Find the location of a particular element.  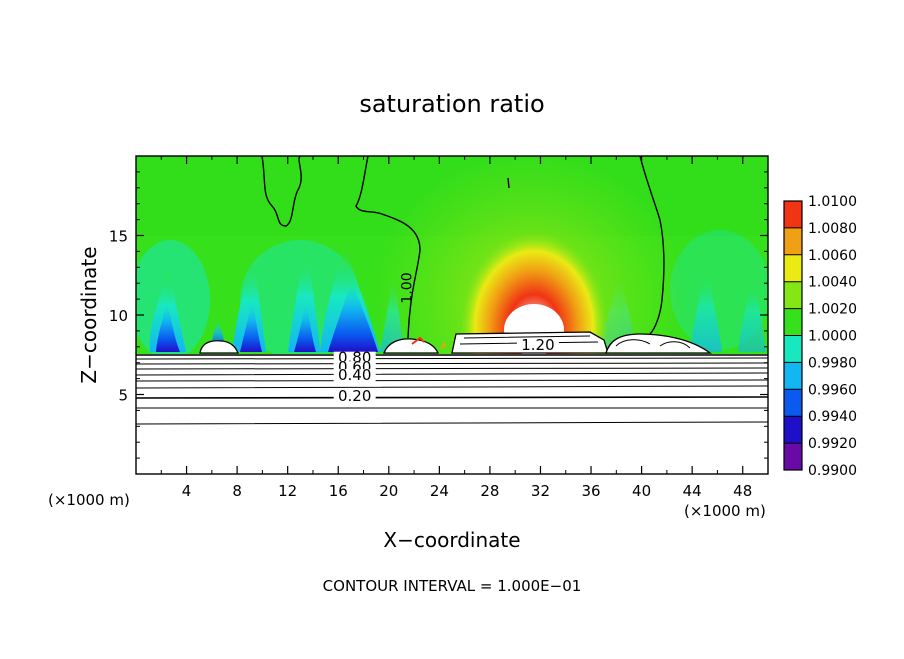

y-tick-label: 15 is located at coordinates (118, 237).